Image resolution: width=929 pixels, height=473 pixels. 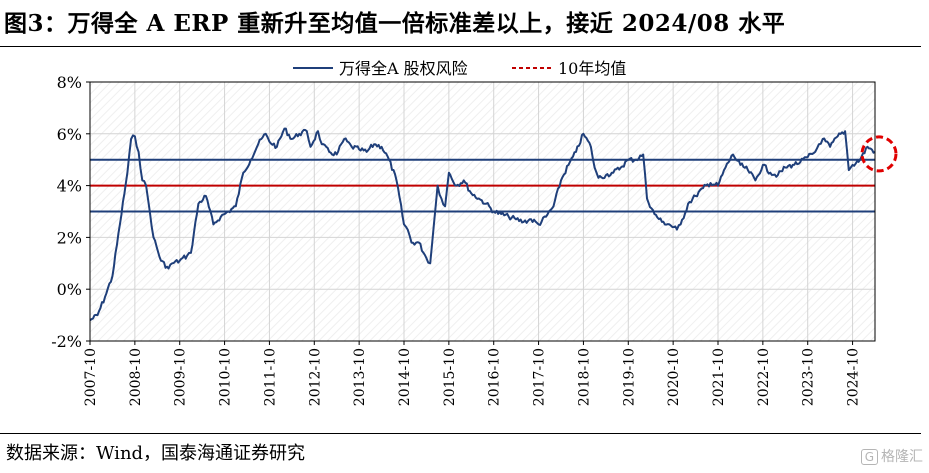 I want to click on watermark-logo-icon: G, so click(x=869, y=457).